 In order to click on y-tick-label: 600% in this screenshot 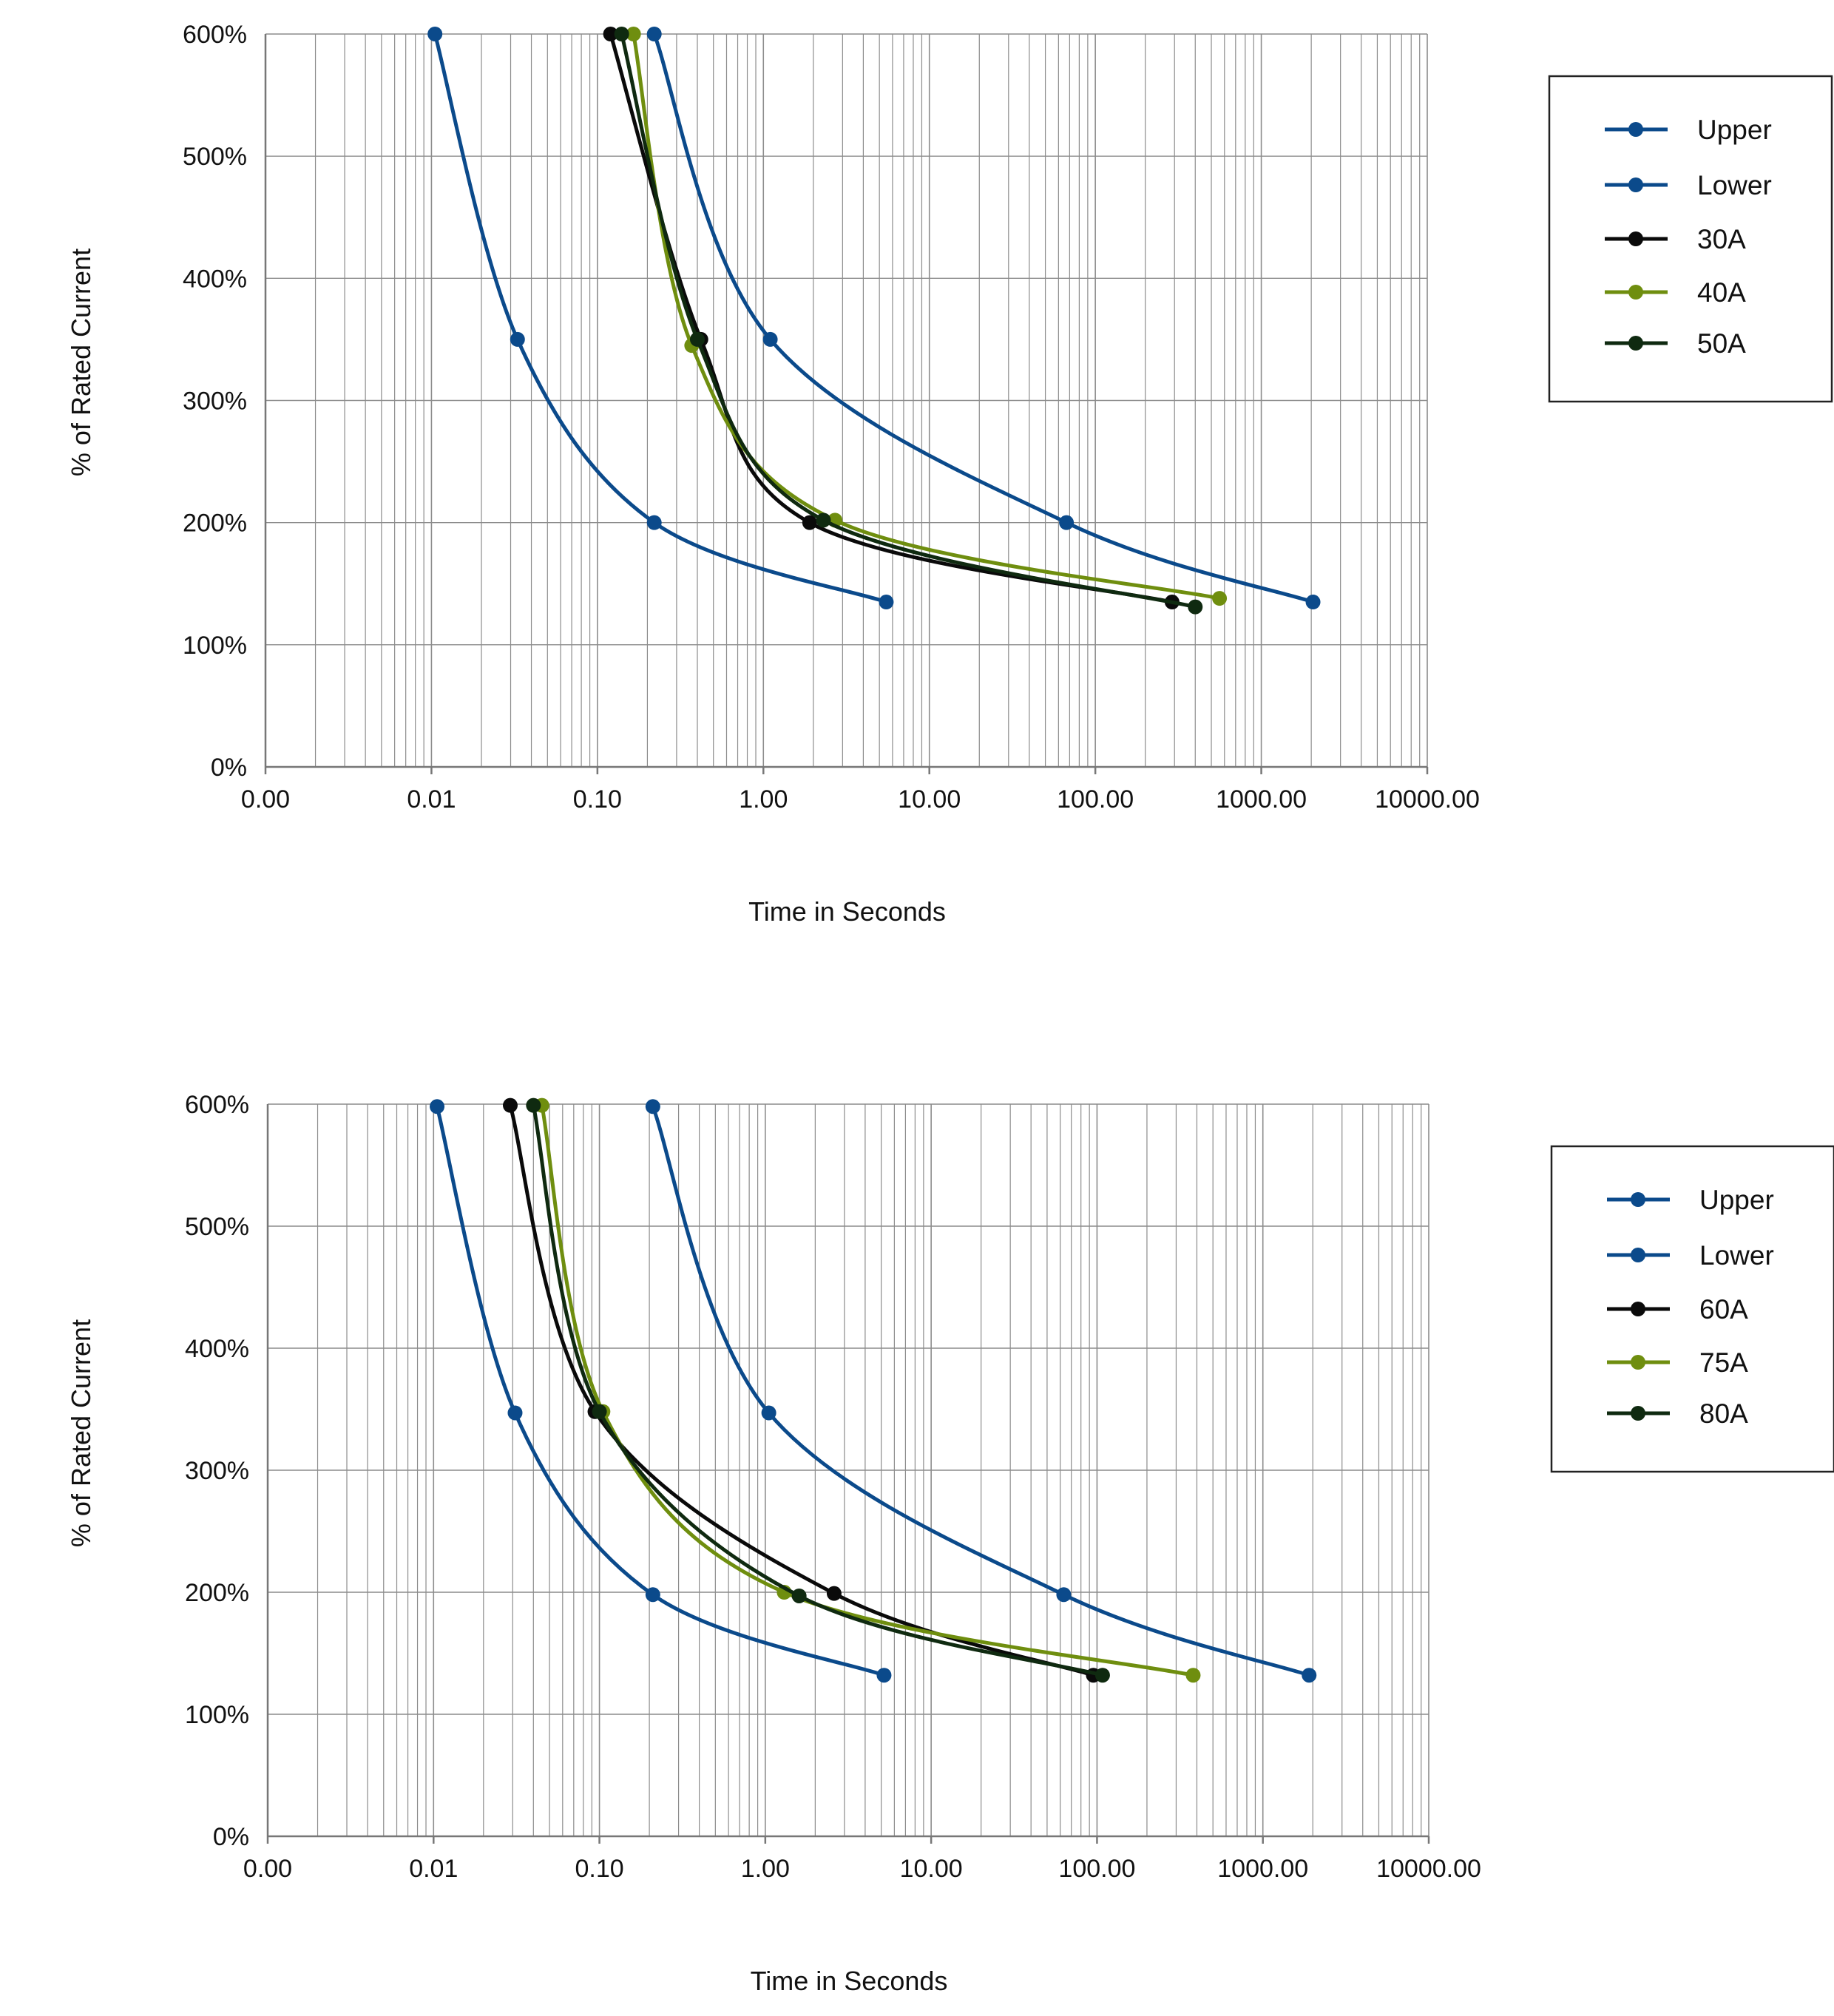, I will do `click(215, 35)`.